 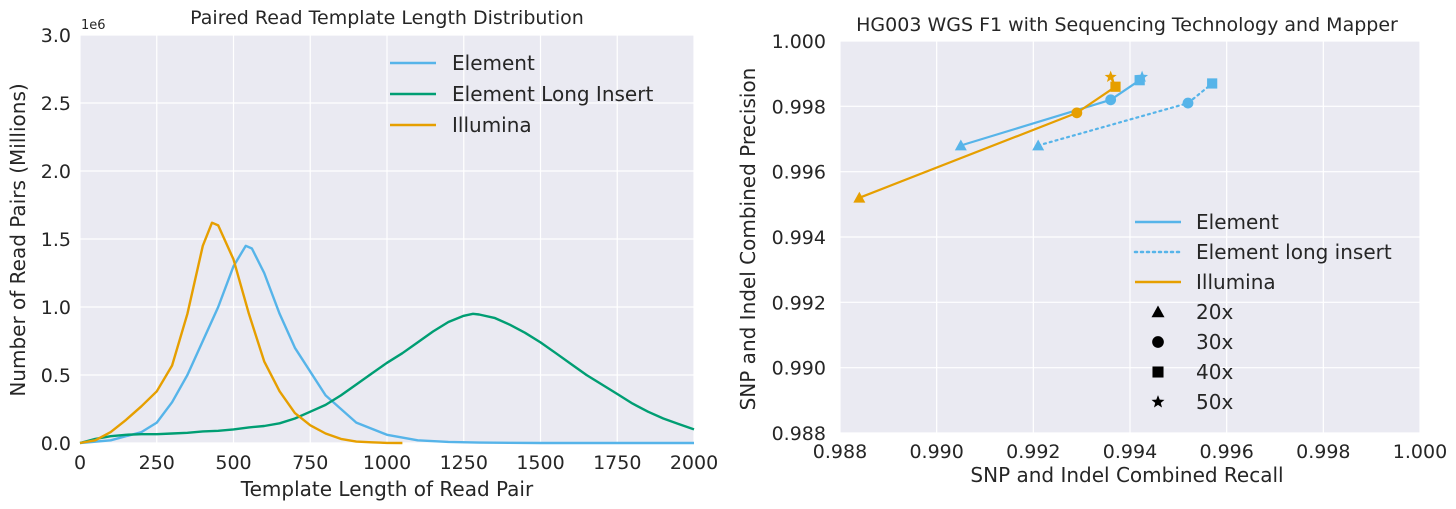 I want to click on marker-element-30x, so click(x=1111, y=100).